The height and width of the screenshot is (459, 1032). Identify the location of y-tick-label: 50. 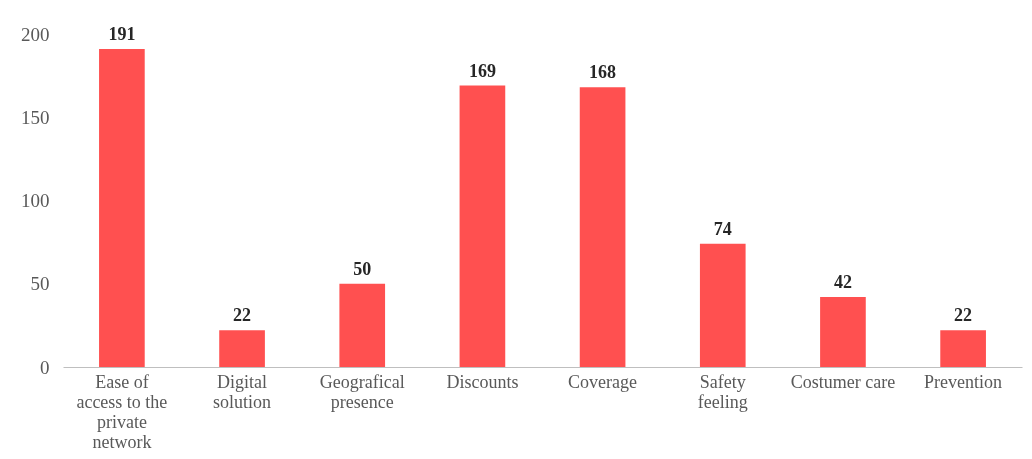
(40, 284).